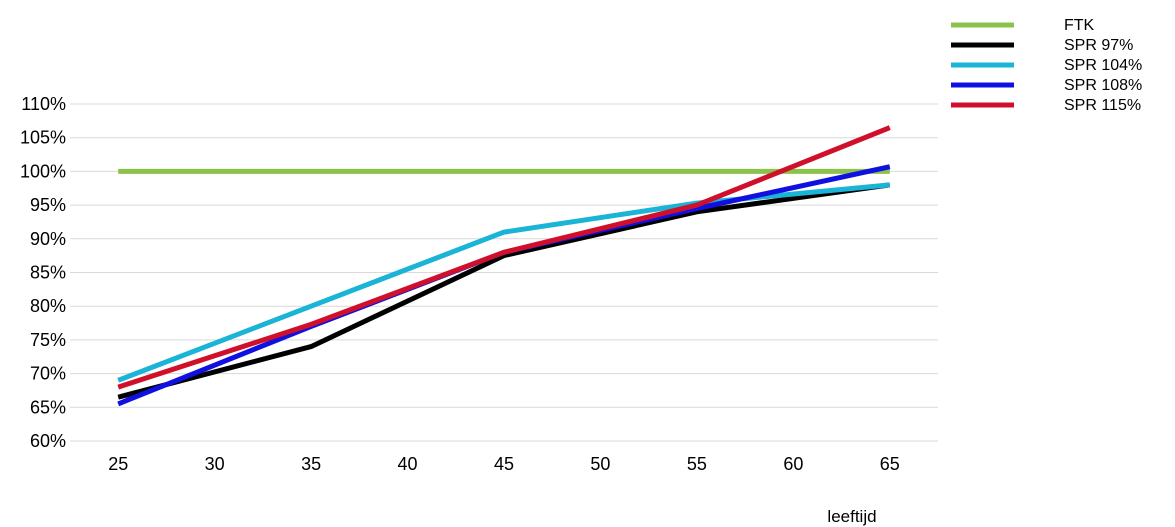 The height and width of the screenshot is (527, 1175). I want to click on x-tick-label: 60, so click(793, 464).